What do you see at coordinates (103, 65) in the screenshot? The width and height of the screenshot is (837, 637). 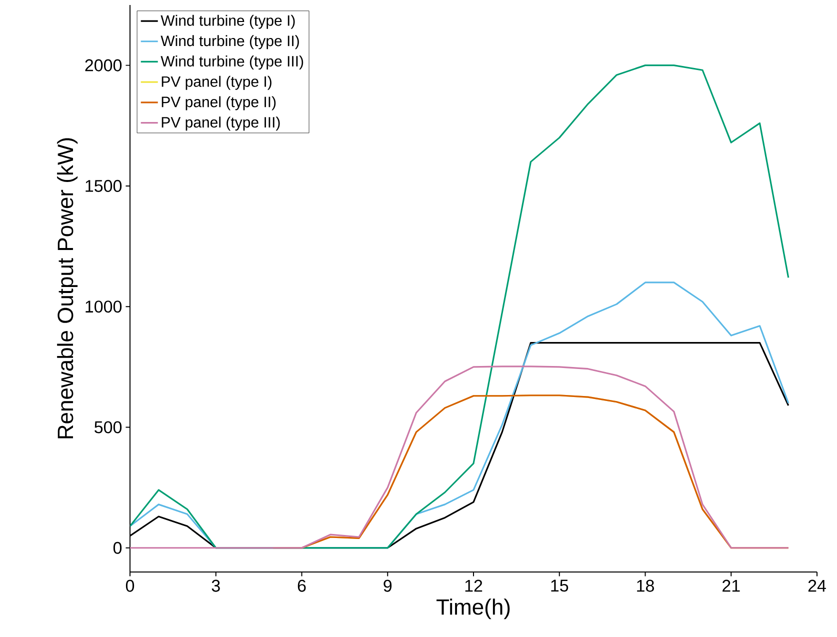 I see `y-tick-label: 2000` at bounding box center [103, 65].